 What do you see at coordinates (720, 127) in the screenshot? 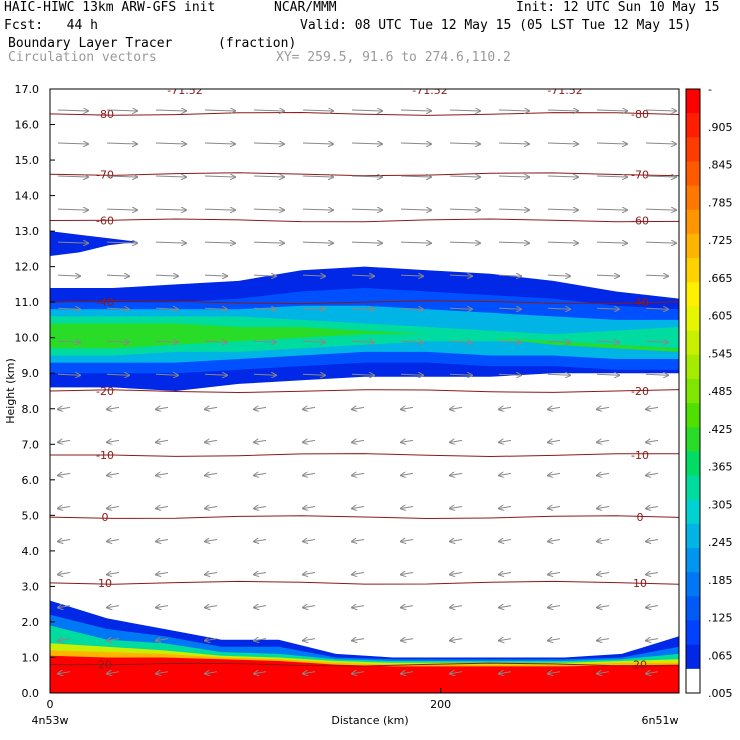
I see `colorbar-label: .905` at bounding box center [720, 127].